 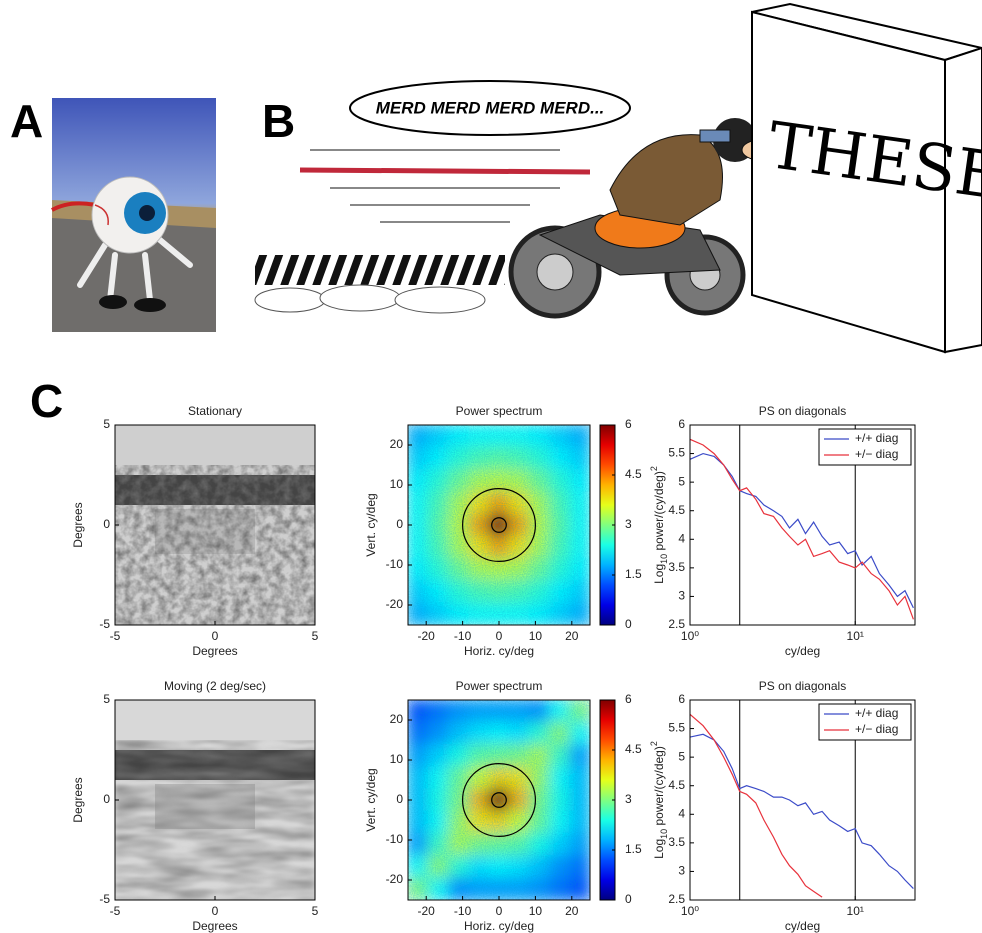 What do you see at coordinates (628, 424) in the screenshot?
I see `colorbar-tick-label: 6` at bounding box center [628, 424].